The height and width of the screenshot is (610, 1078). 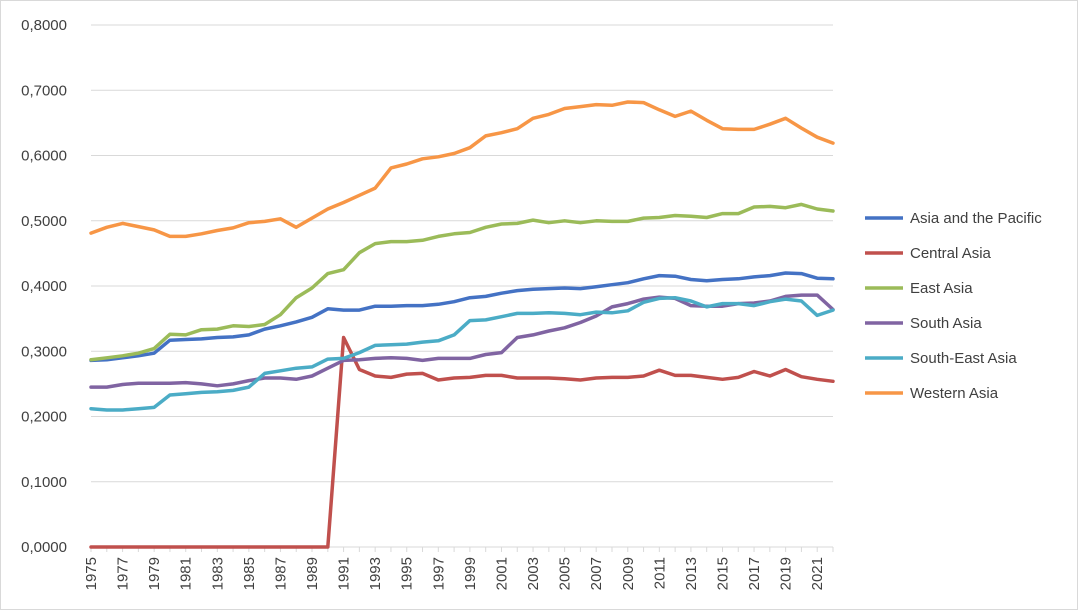 What do you see at coordinates (44, 156) in the screenshot?
I see `y-tick-label: 0,6000` at bounding box center [44, 156].